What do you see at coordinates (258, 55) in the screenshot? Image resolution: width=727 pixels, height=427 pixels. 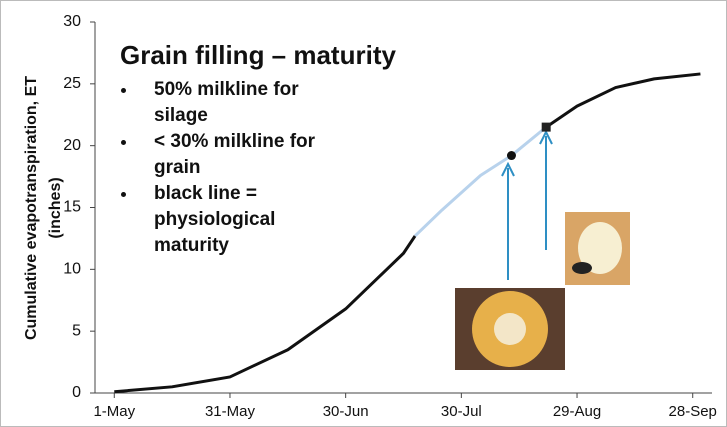 I see `annotation-title: Grain filling – maturity` at bounding box center [258, 55].